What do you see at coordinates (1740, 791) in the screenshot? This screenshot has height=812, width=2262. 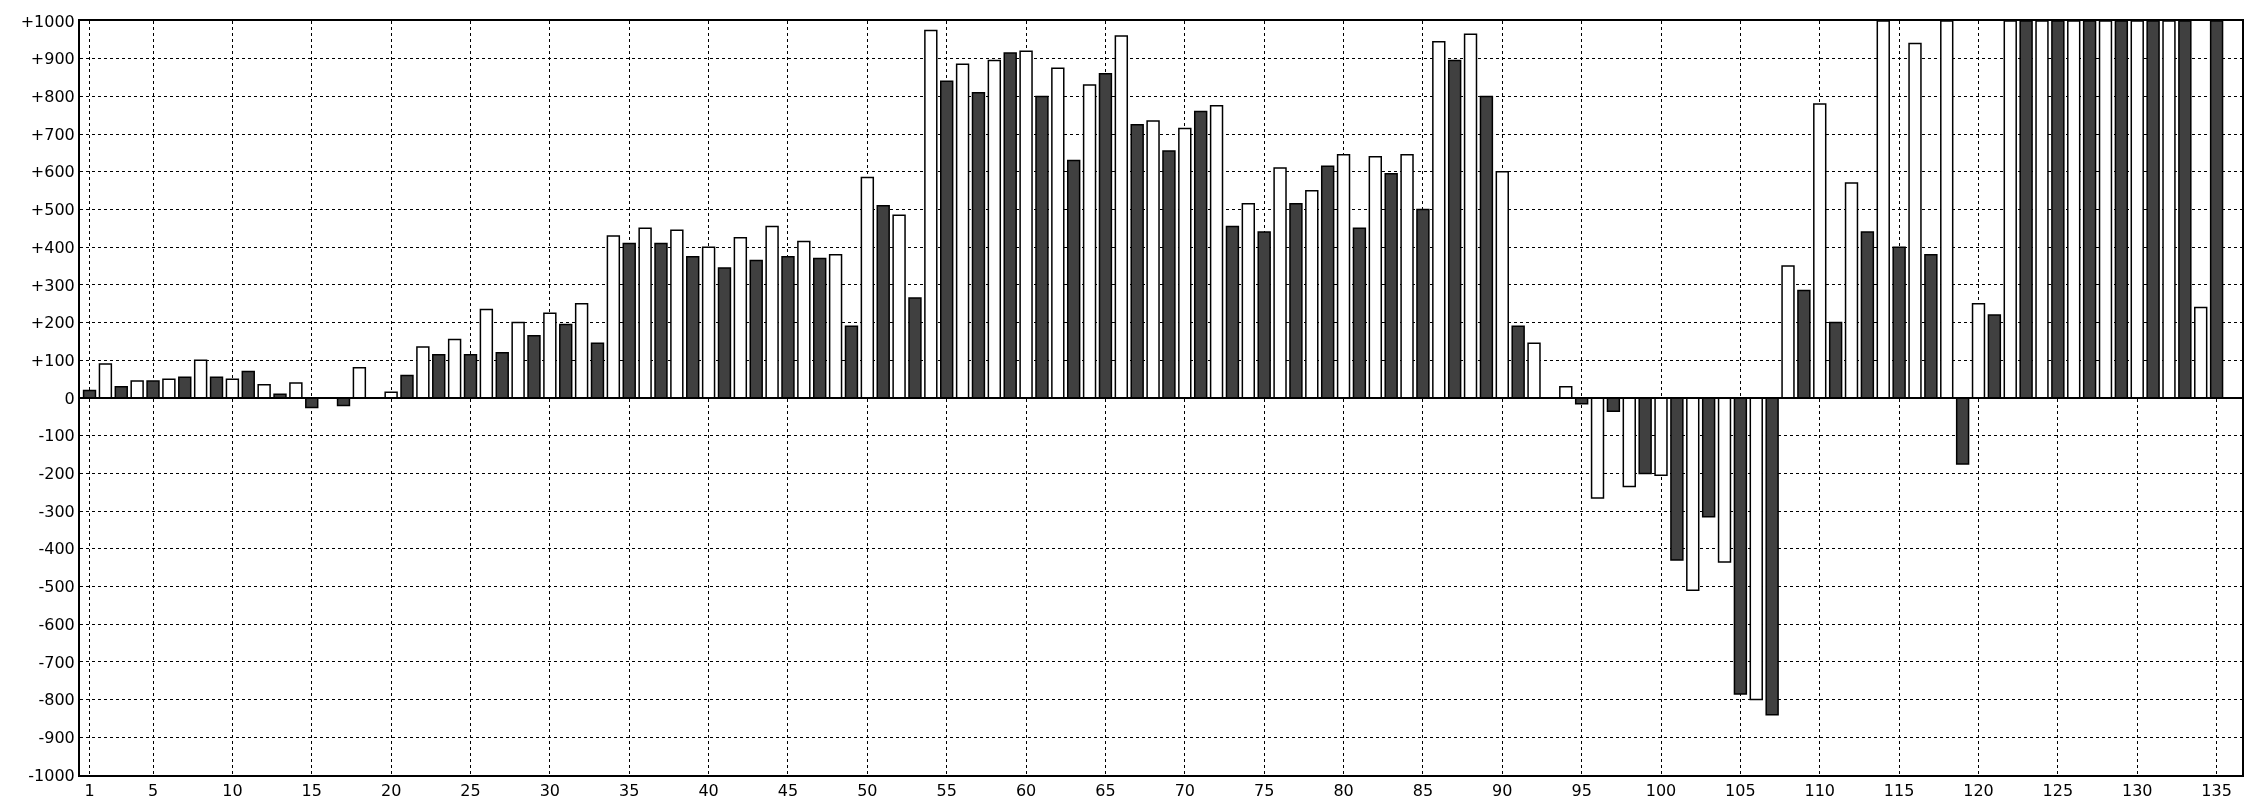 I see `x-tick-label: 105` at bounding box center [1740, 791].